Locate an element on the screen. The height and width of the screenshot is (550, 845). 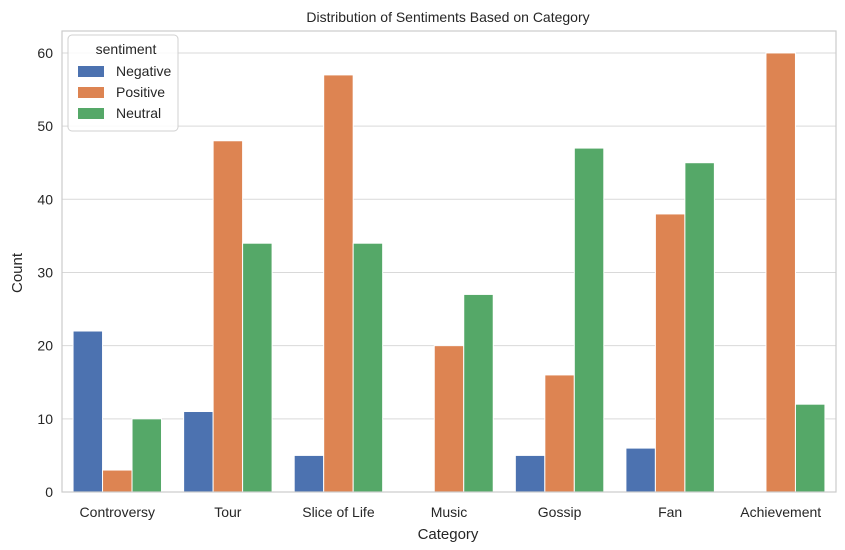
legend-swatch-positive is located at coordinates (91, 92).